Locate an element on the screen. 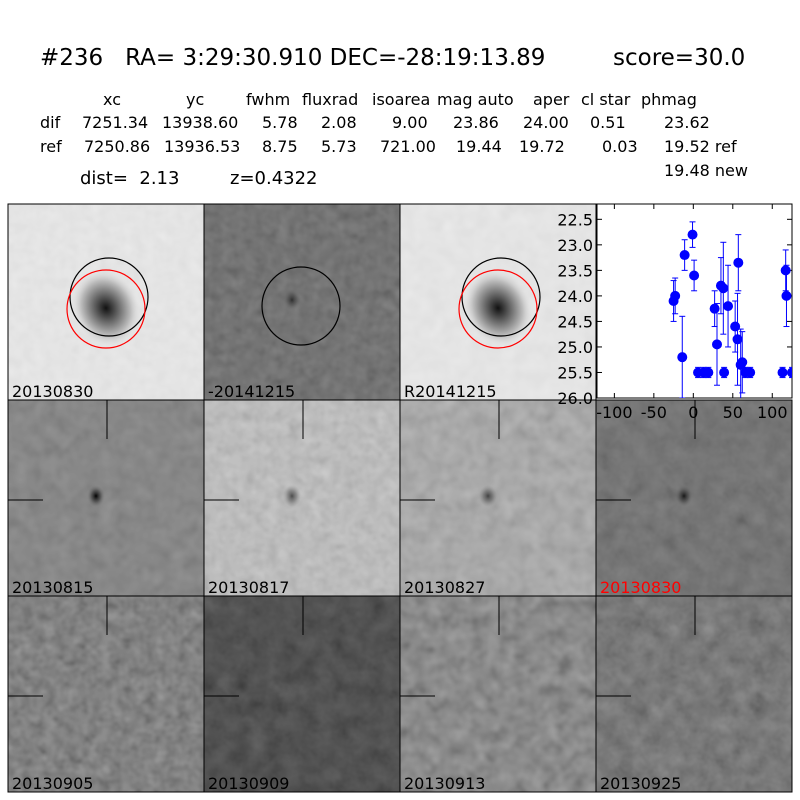 The height and width of the screenshot is (800, 800). image-label: 20130913 is located at coordinates (444, 783).